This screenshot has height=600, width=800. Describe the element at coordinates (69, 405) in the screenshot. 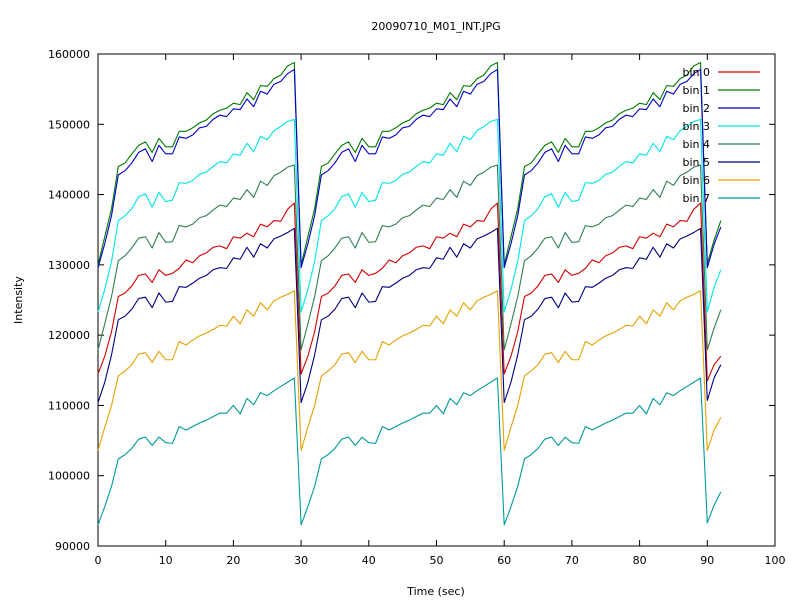

I see `y-tick-label: 110000` at that location.